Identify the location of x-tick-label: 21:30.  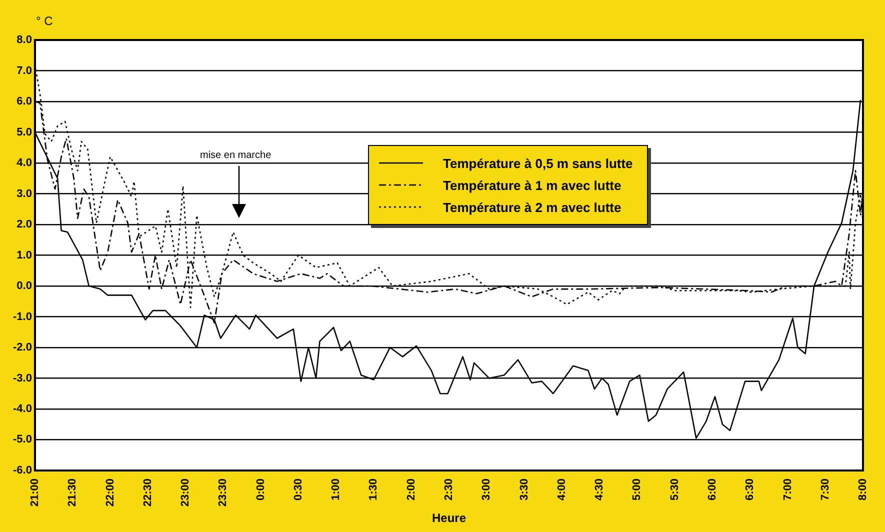
(72, 492).